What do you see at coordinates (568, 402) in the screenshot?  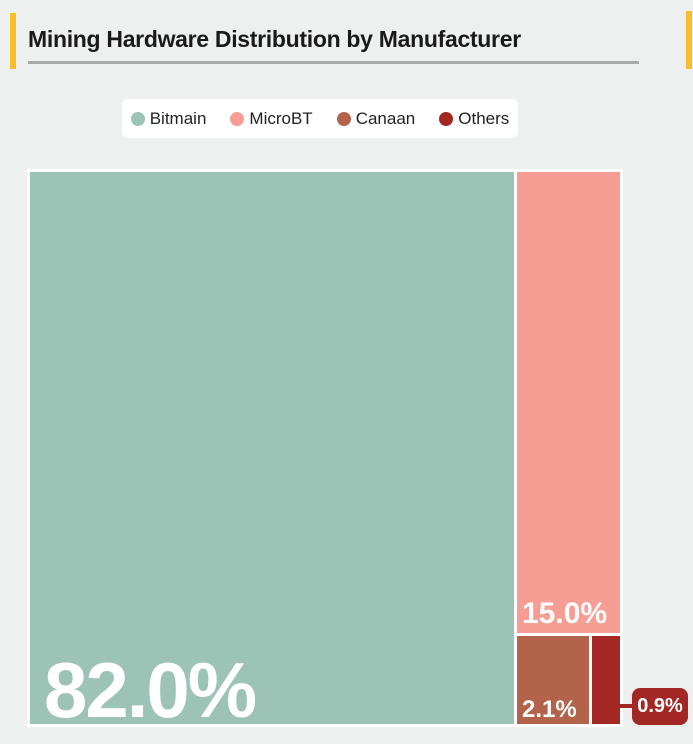 I see `treemap-tile-microbt: 15.0%` at bounding box center [568, 402].